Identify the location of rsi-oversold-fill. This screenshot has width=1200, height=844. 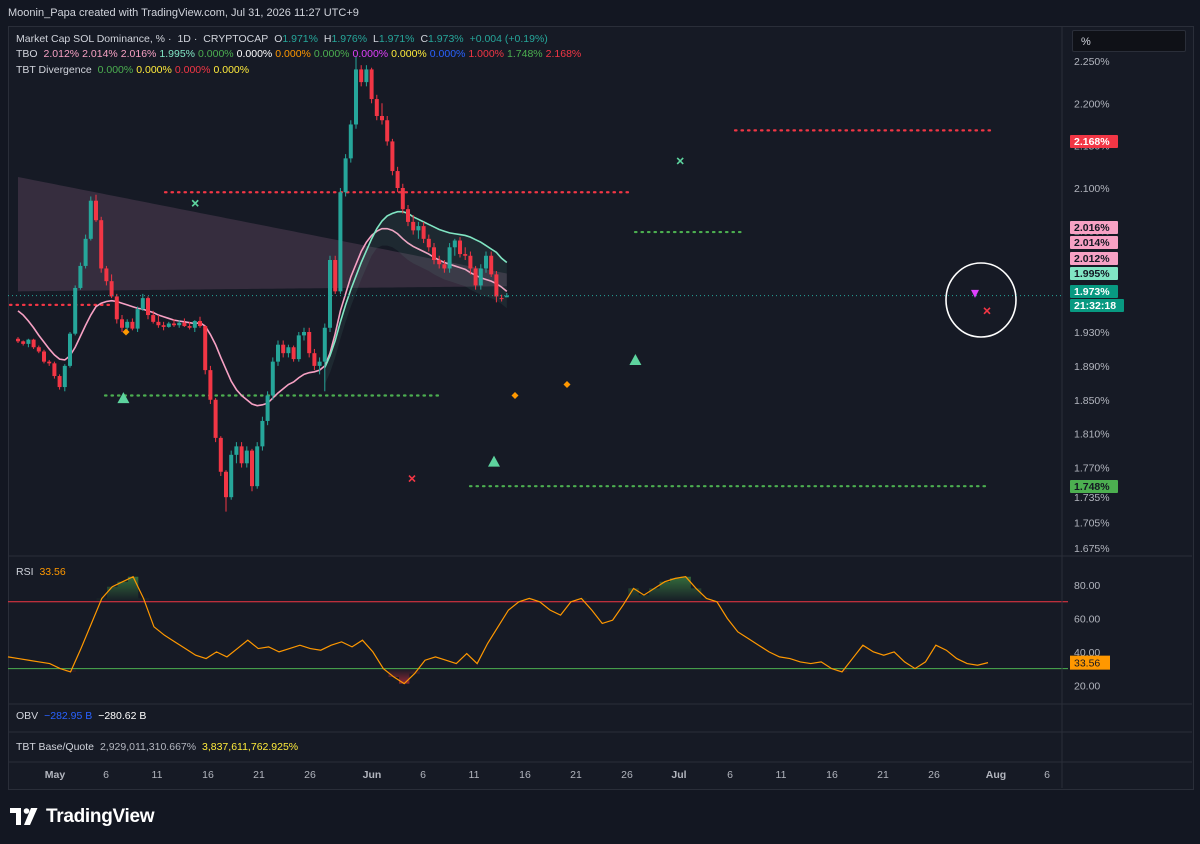
(456, 676).